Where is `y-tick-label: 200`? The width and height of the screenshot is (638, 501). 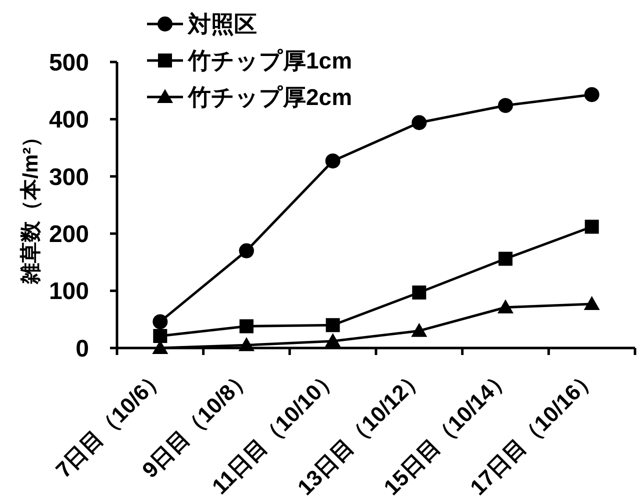 y-tick-label: 200 is located at coordinates (68, 234).